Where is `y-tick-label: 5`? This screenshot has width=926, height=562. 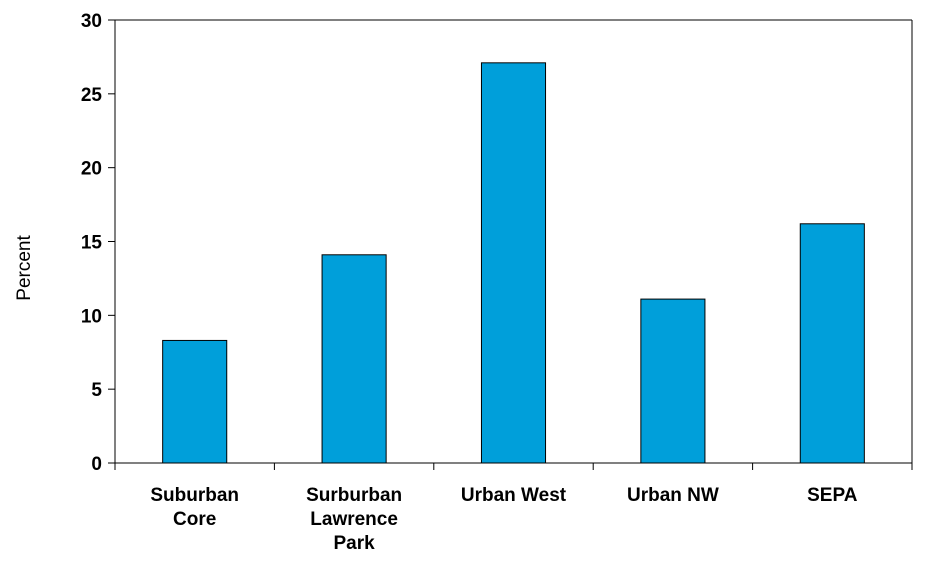
y-tick-label: 5 is located at coordinates (96, 390).